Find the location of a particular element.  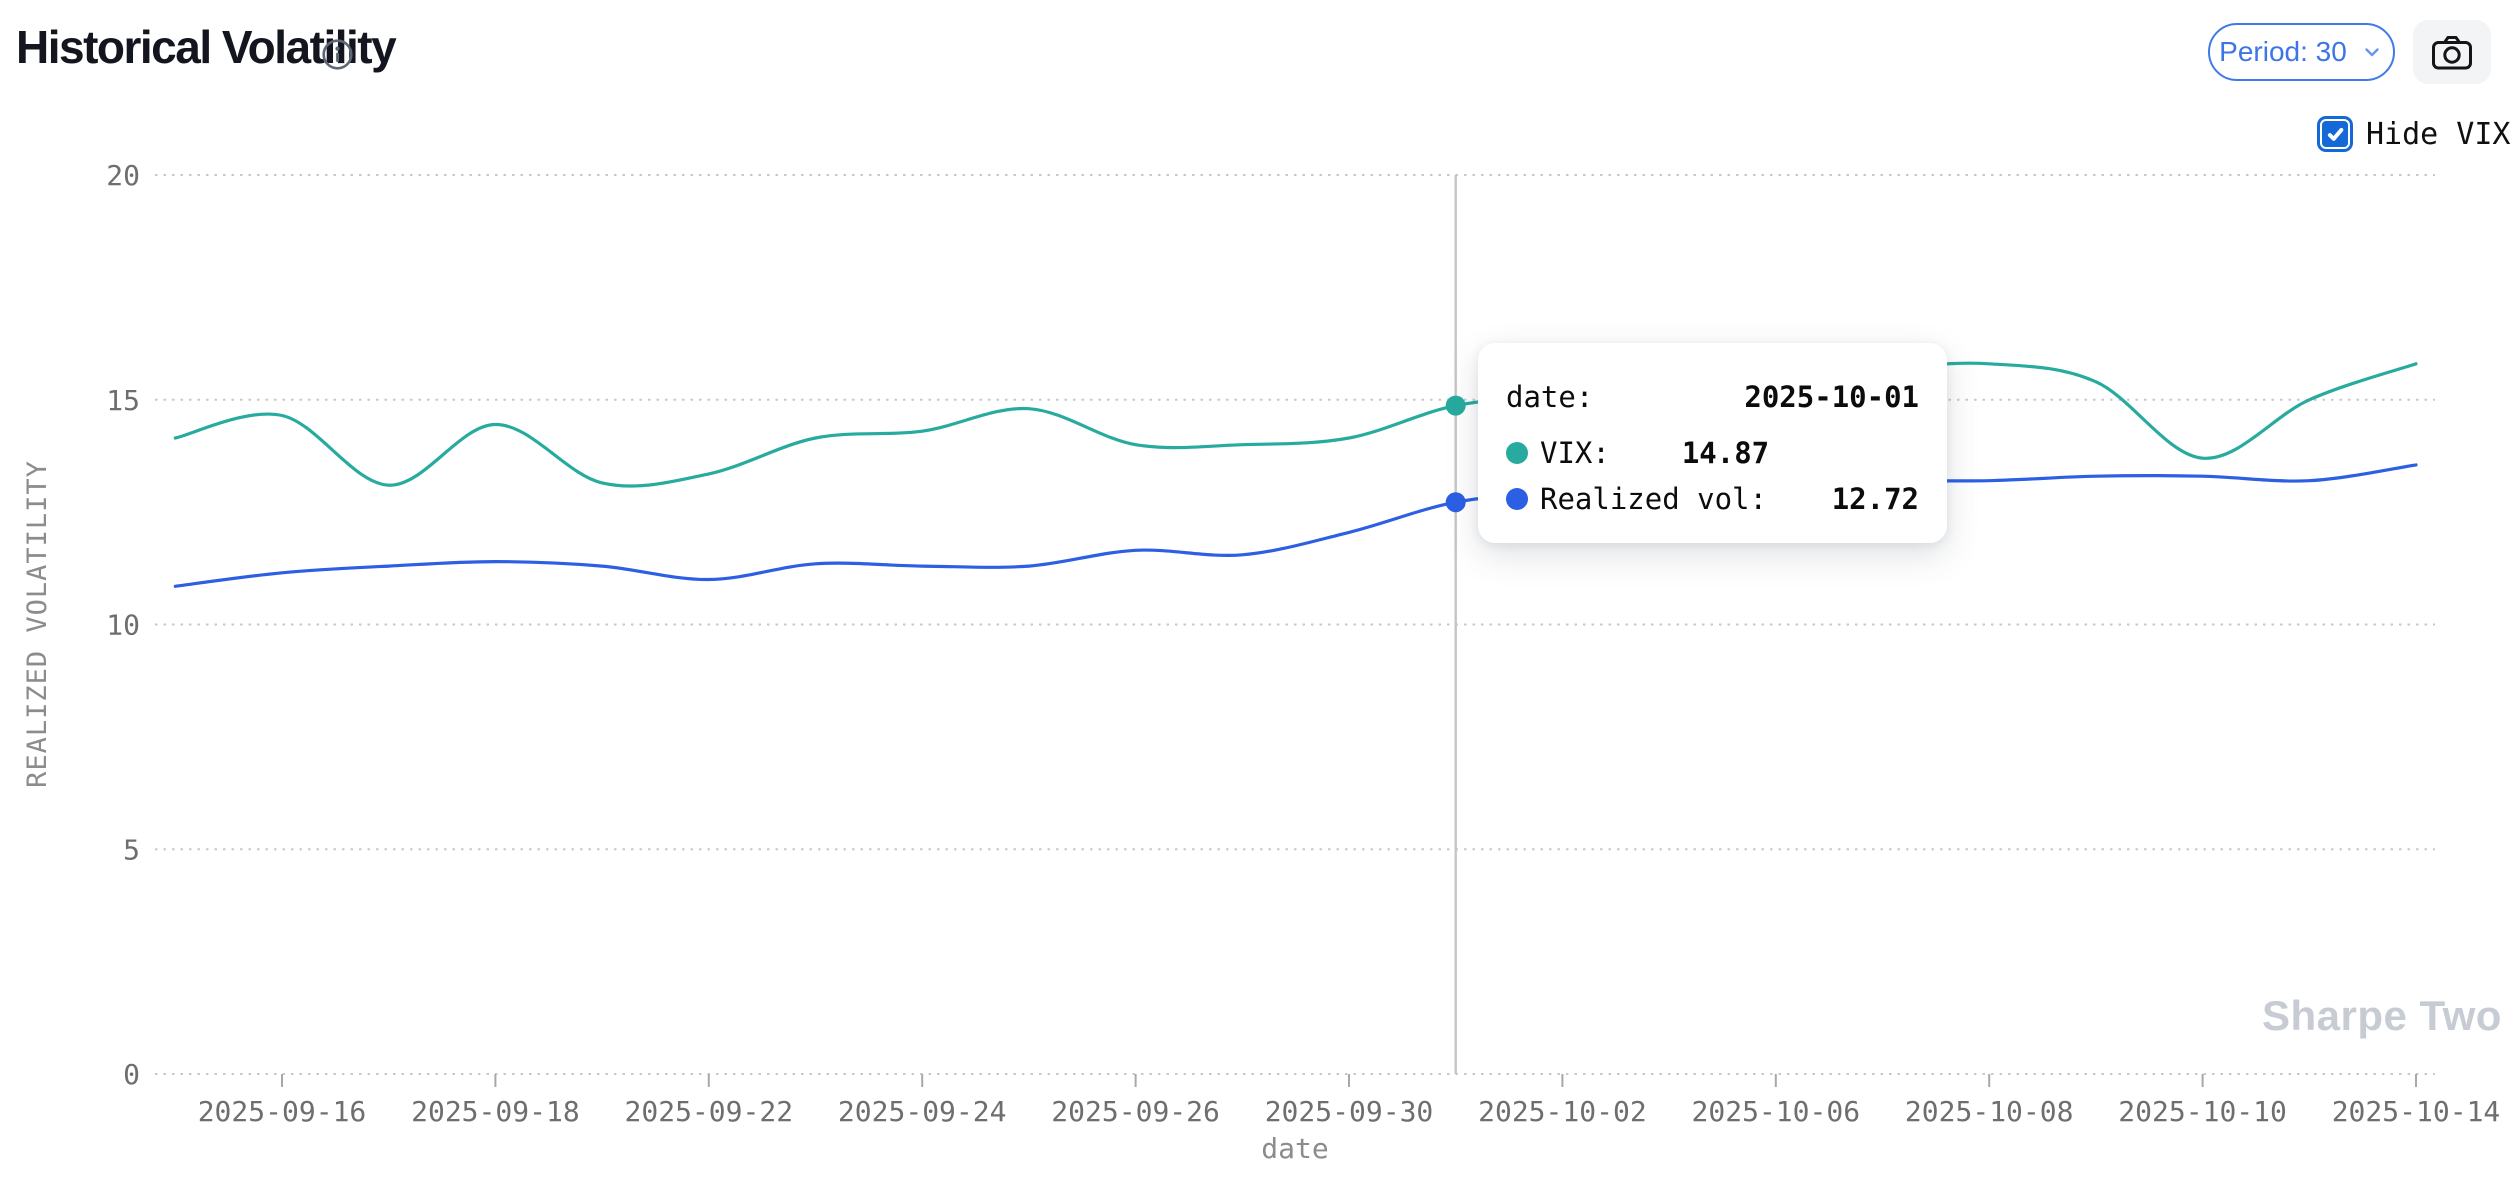

x-tick-label: 2025-09-30 is located at coordinates (1349, 1111).